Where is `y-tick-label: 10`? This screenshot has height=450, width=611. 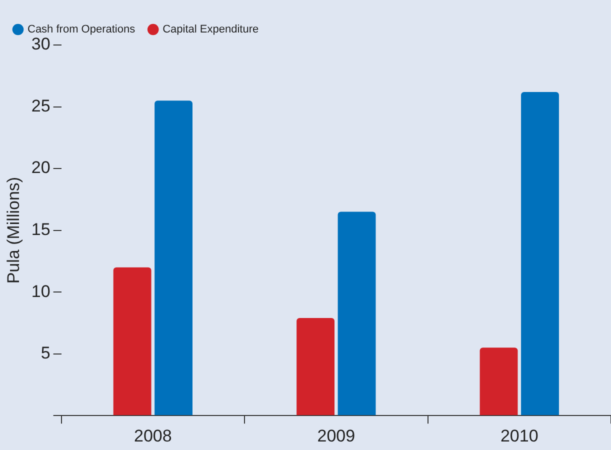
y-tick-label: 10 is located at coordinates (40, 291).